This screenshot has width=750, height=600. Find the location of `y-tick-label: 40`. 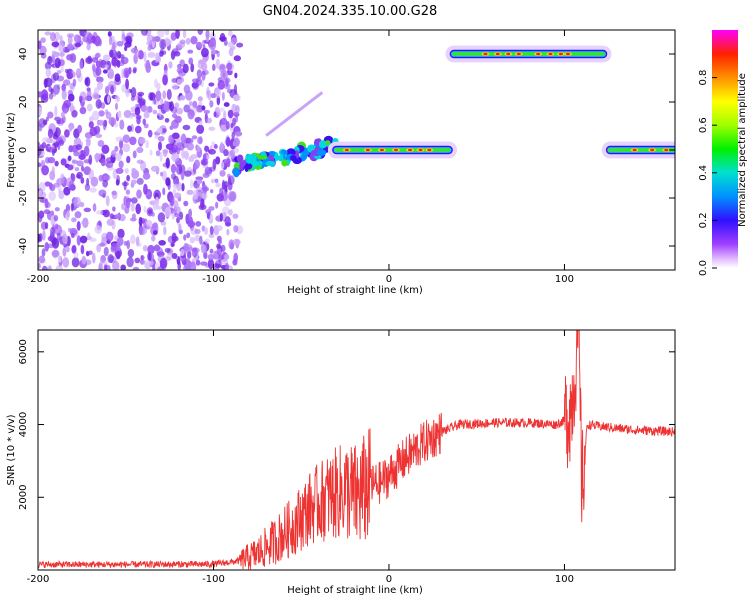

y-tick-label: 40 is located at coordinates (23, 54).